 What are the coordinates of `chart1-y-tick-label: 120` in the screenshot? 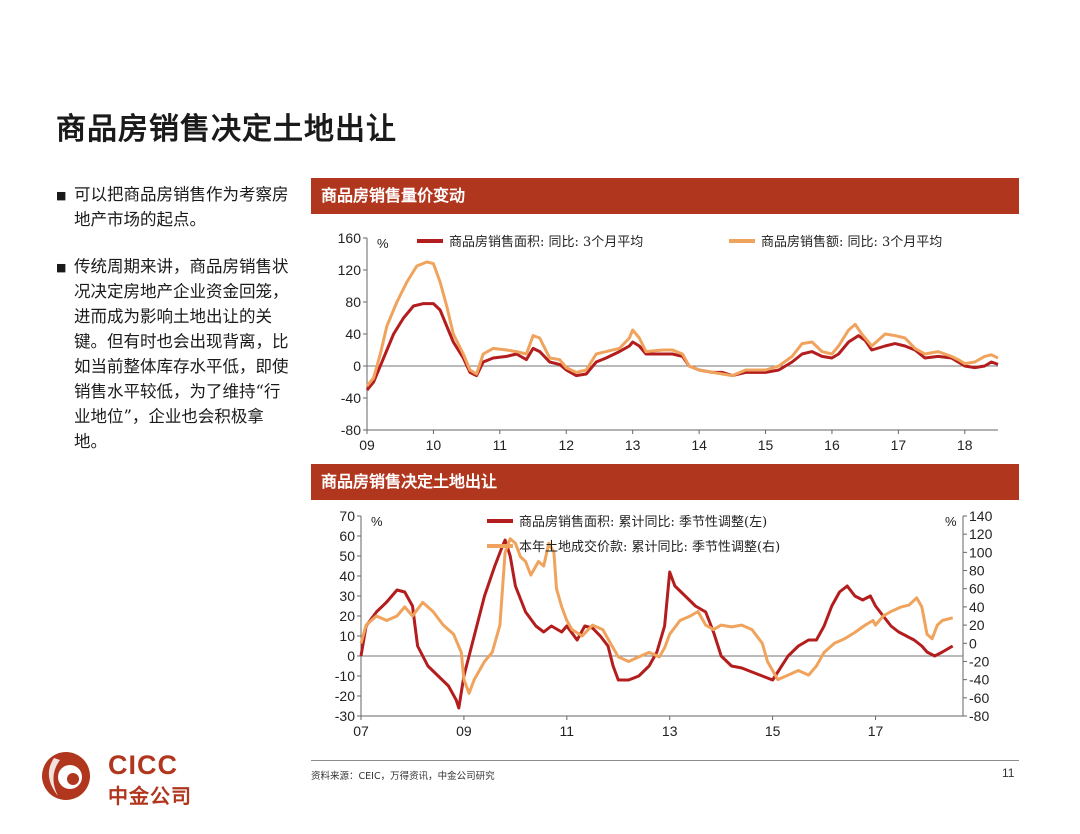 It's located at (350, 270).